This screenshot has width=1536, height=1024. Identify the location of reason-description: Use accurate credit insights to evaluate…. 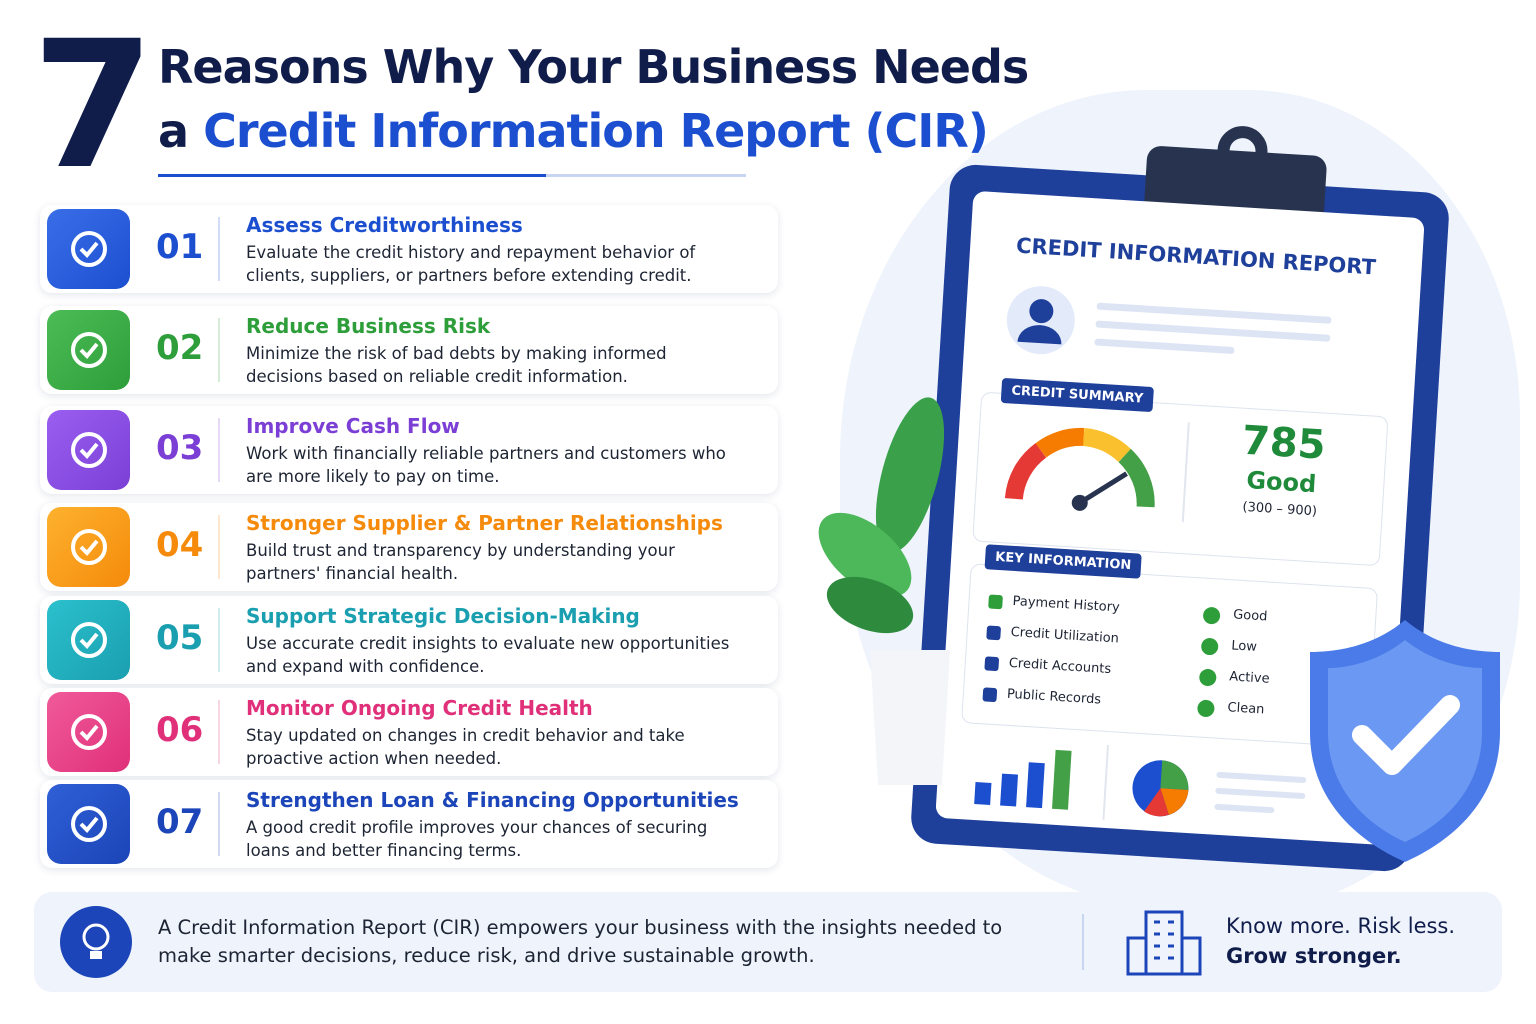
(488, 655).